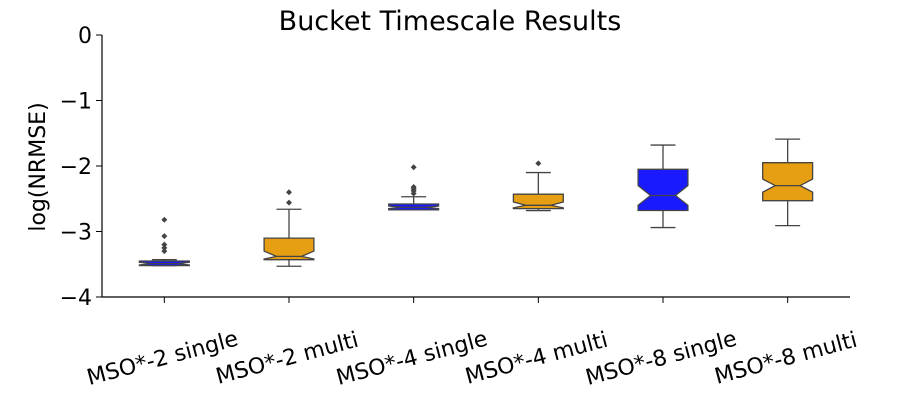  What do you see at coordinates (76, 233) in the screenshot?
I see `y-tick-label: −3` at bounding box center [76, 233].